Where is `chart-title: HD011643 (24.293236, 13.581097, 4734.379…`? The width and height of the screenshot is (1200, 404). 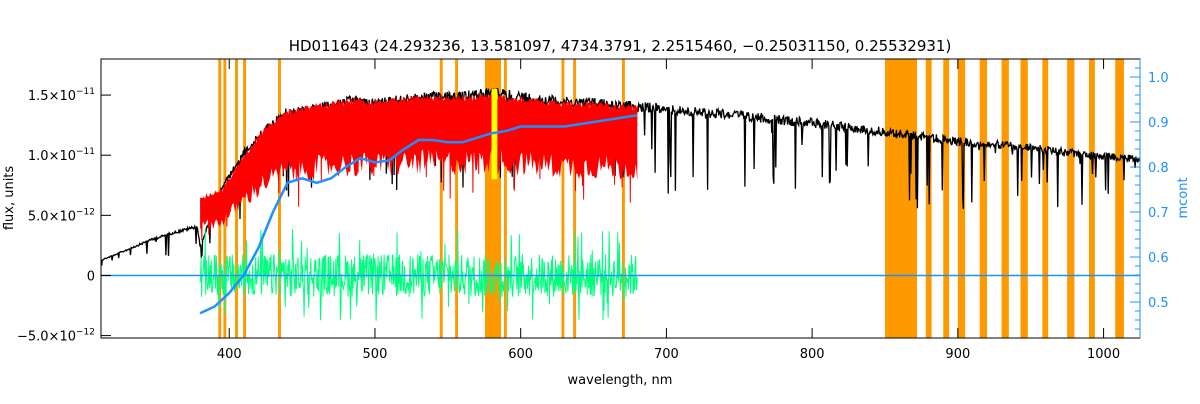 chart-title: HD011643 (24.293236, 13.581097, 4734.379… is located at coordinates (620, 46).